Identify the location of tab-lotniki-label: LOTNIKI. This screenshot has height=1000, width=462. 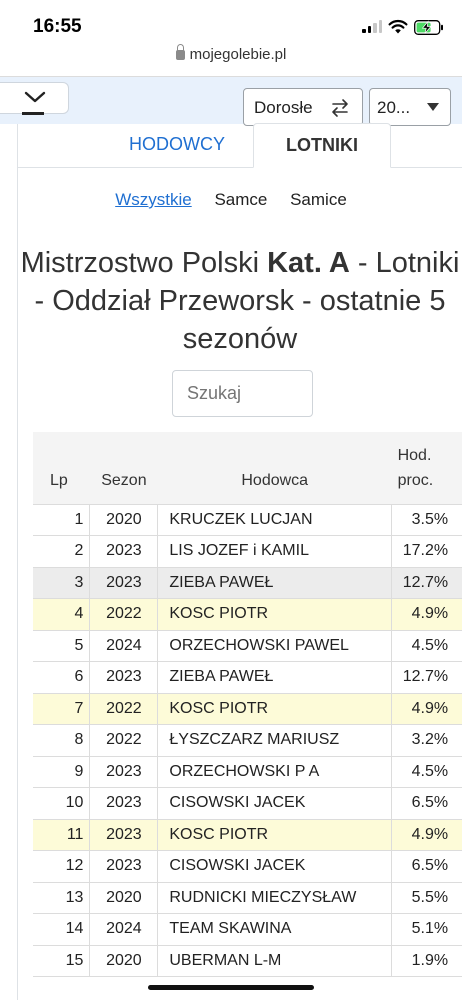
(322, 145).